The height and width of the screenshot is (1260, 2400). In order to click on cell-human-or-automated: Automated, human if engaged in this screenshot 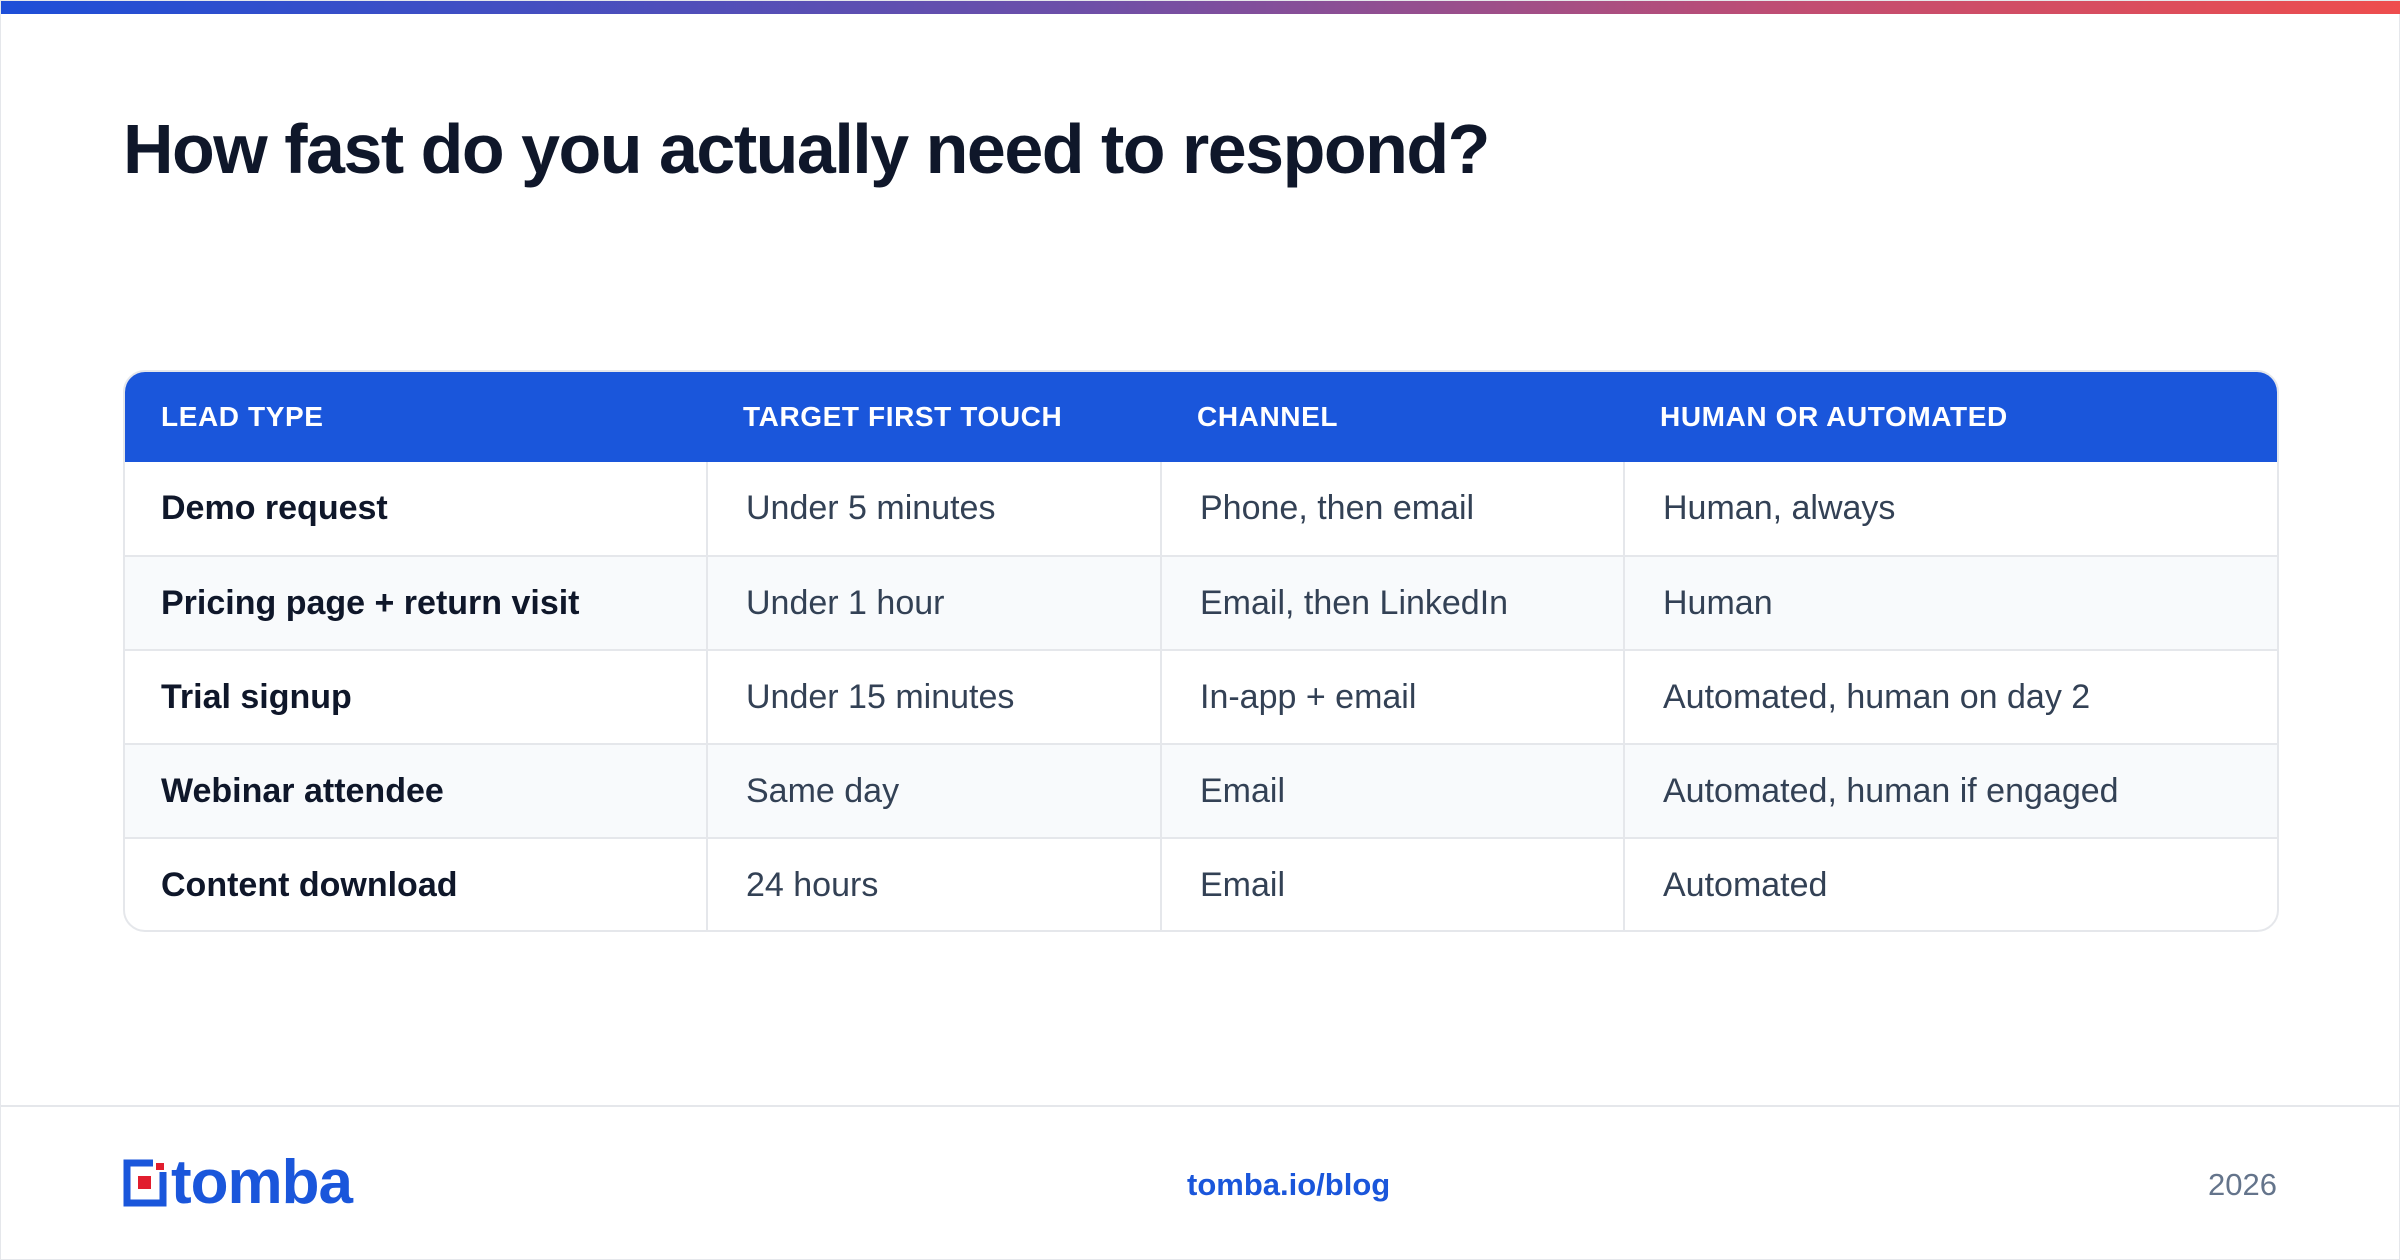, I will do `click(1950, 790)`.